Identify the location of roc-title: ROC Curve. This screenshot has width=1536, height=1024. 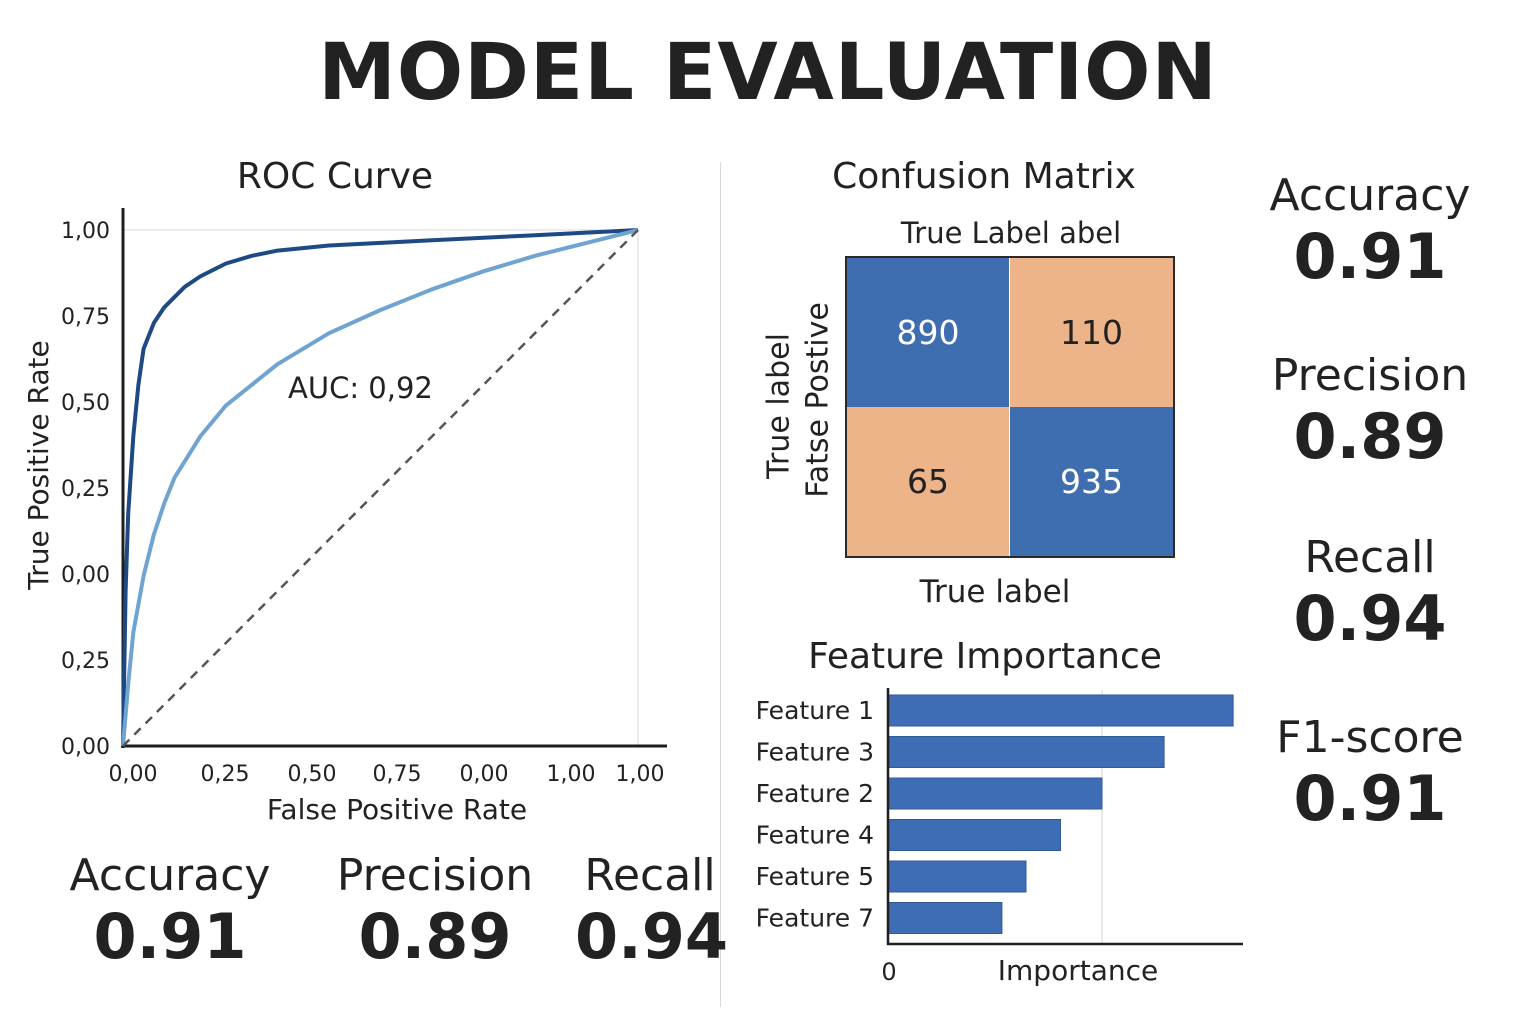
(335, 176).